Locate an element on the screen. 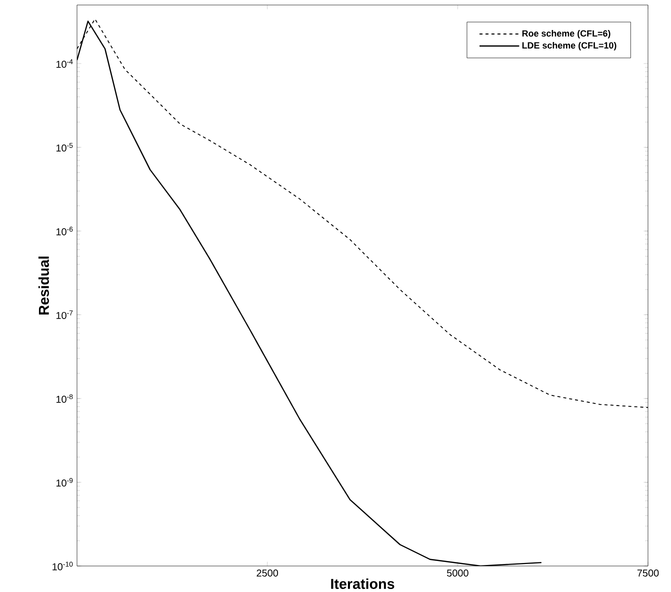 Image resolution: width=671 pixels, height=592 pixels. y-tick-label: 10$^{-10}$ is located at coordinates (62, 566).